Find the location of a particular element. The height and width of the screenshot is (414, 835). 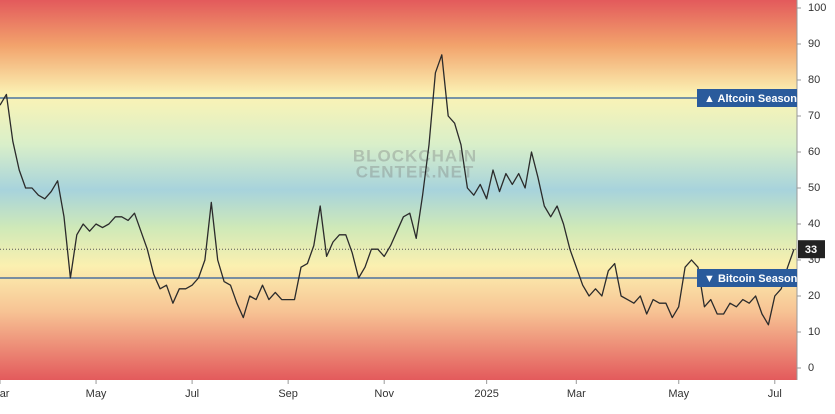

current-value-label: 33 is located at coordinates (811, 250).